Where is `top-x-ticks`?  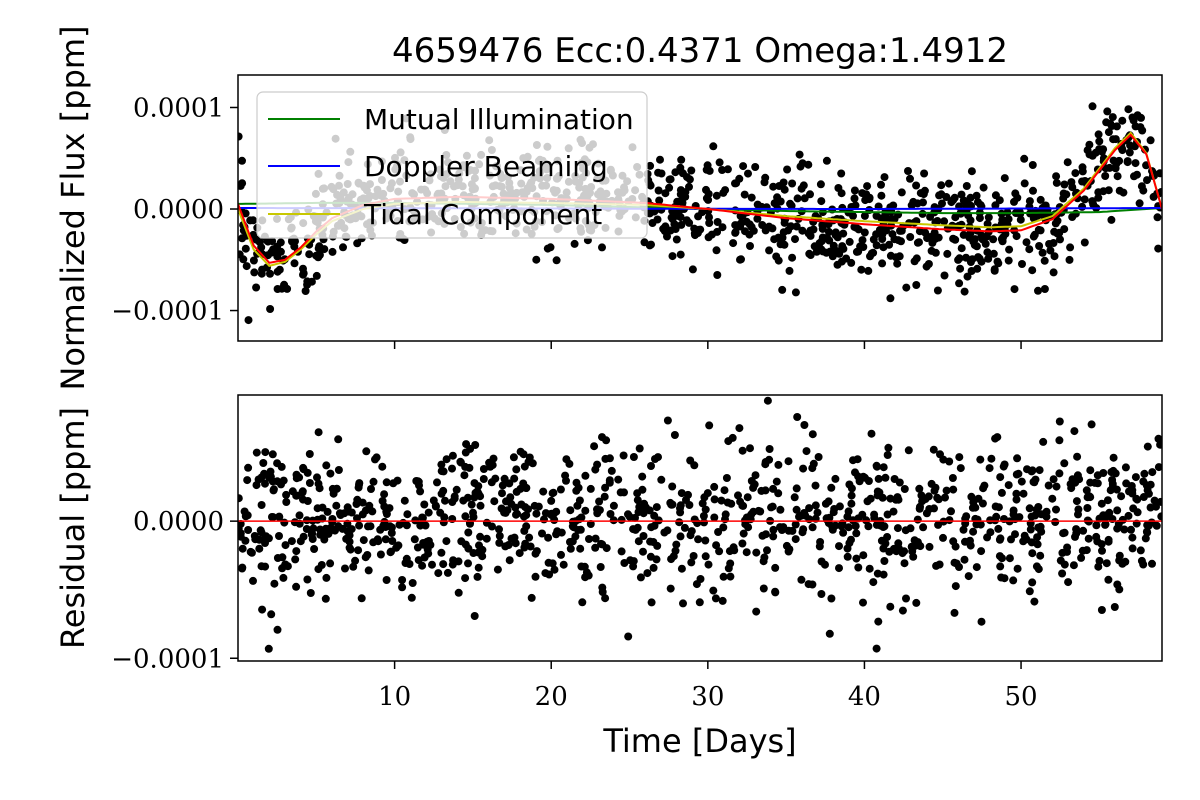 top-x-ticks is located at coordinates (707, 345).